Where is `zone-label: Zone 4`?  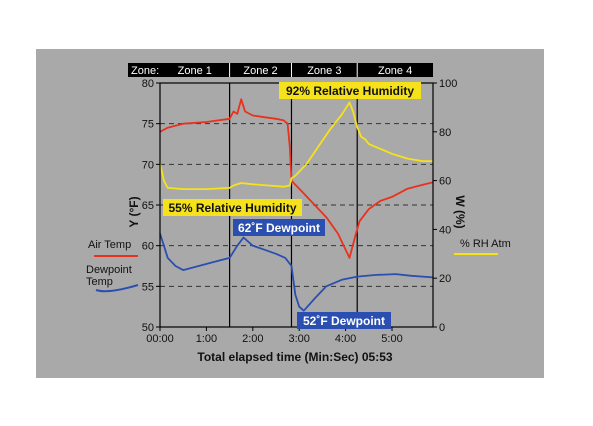 zone-label: Zone 4 is located at coordinates (395, 71).